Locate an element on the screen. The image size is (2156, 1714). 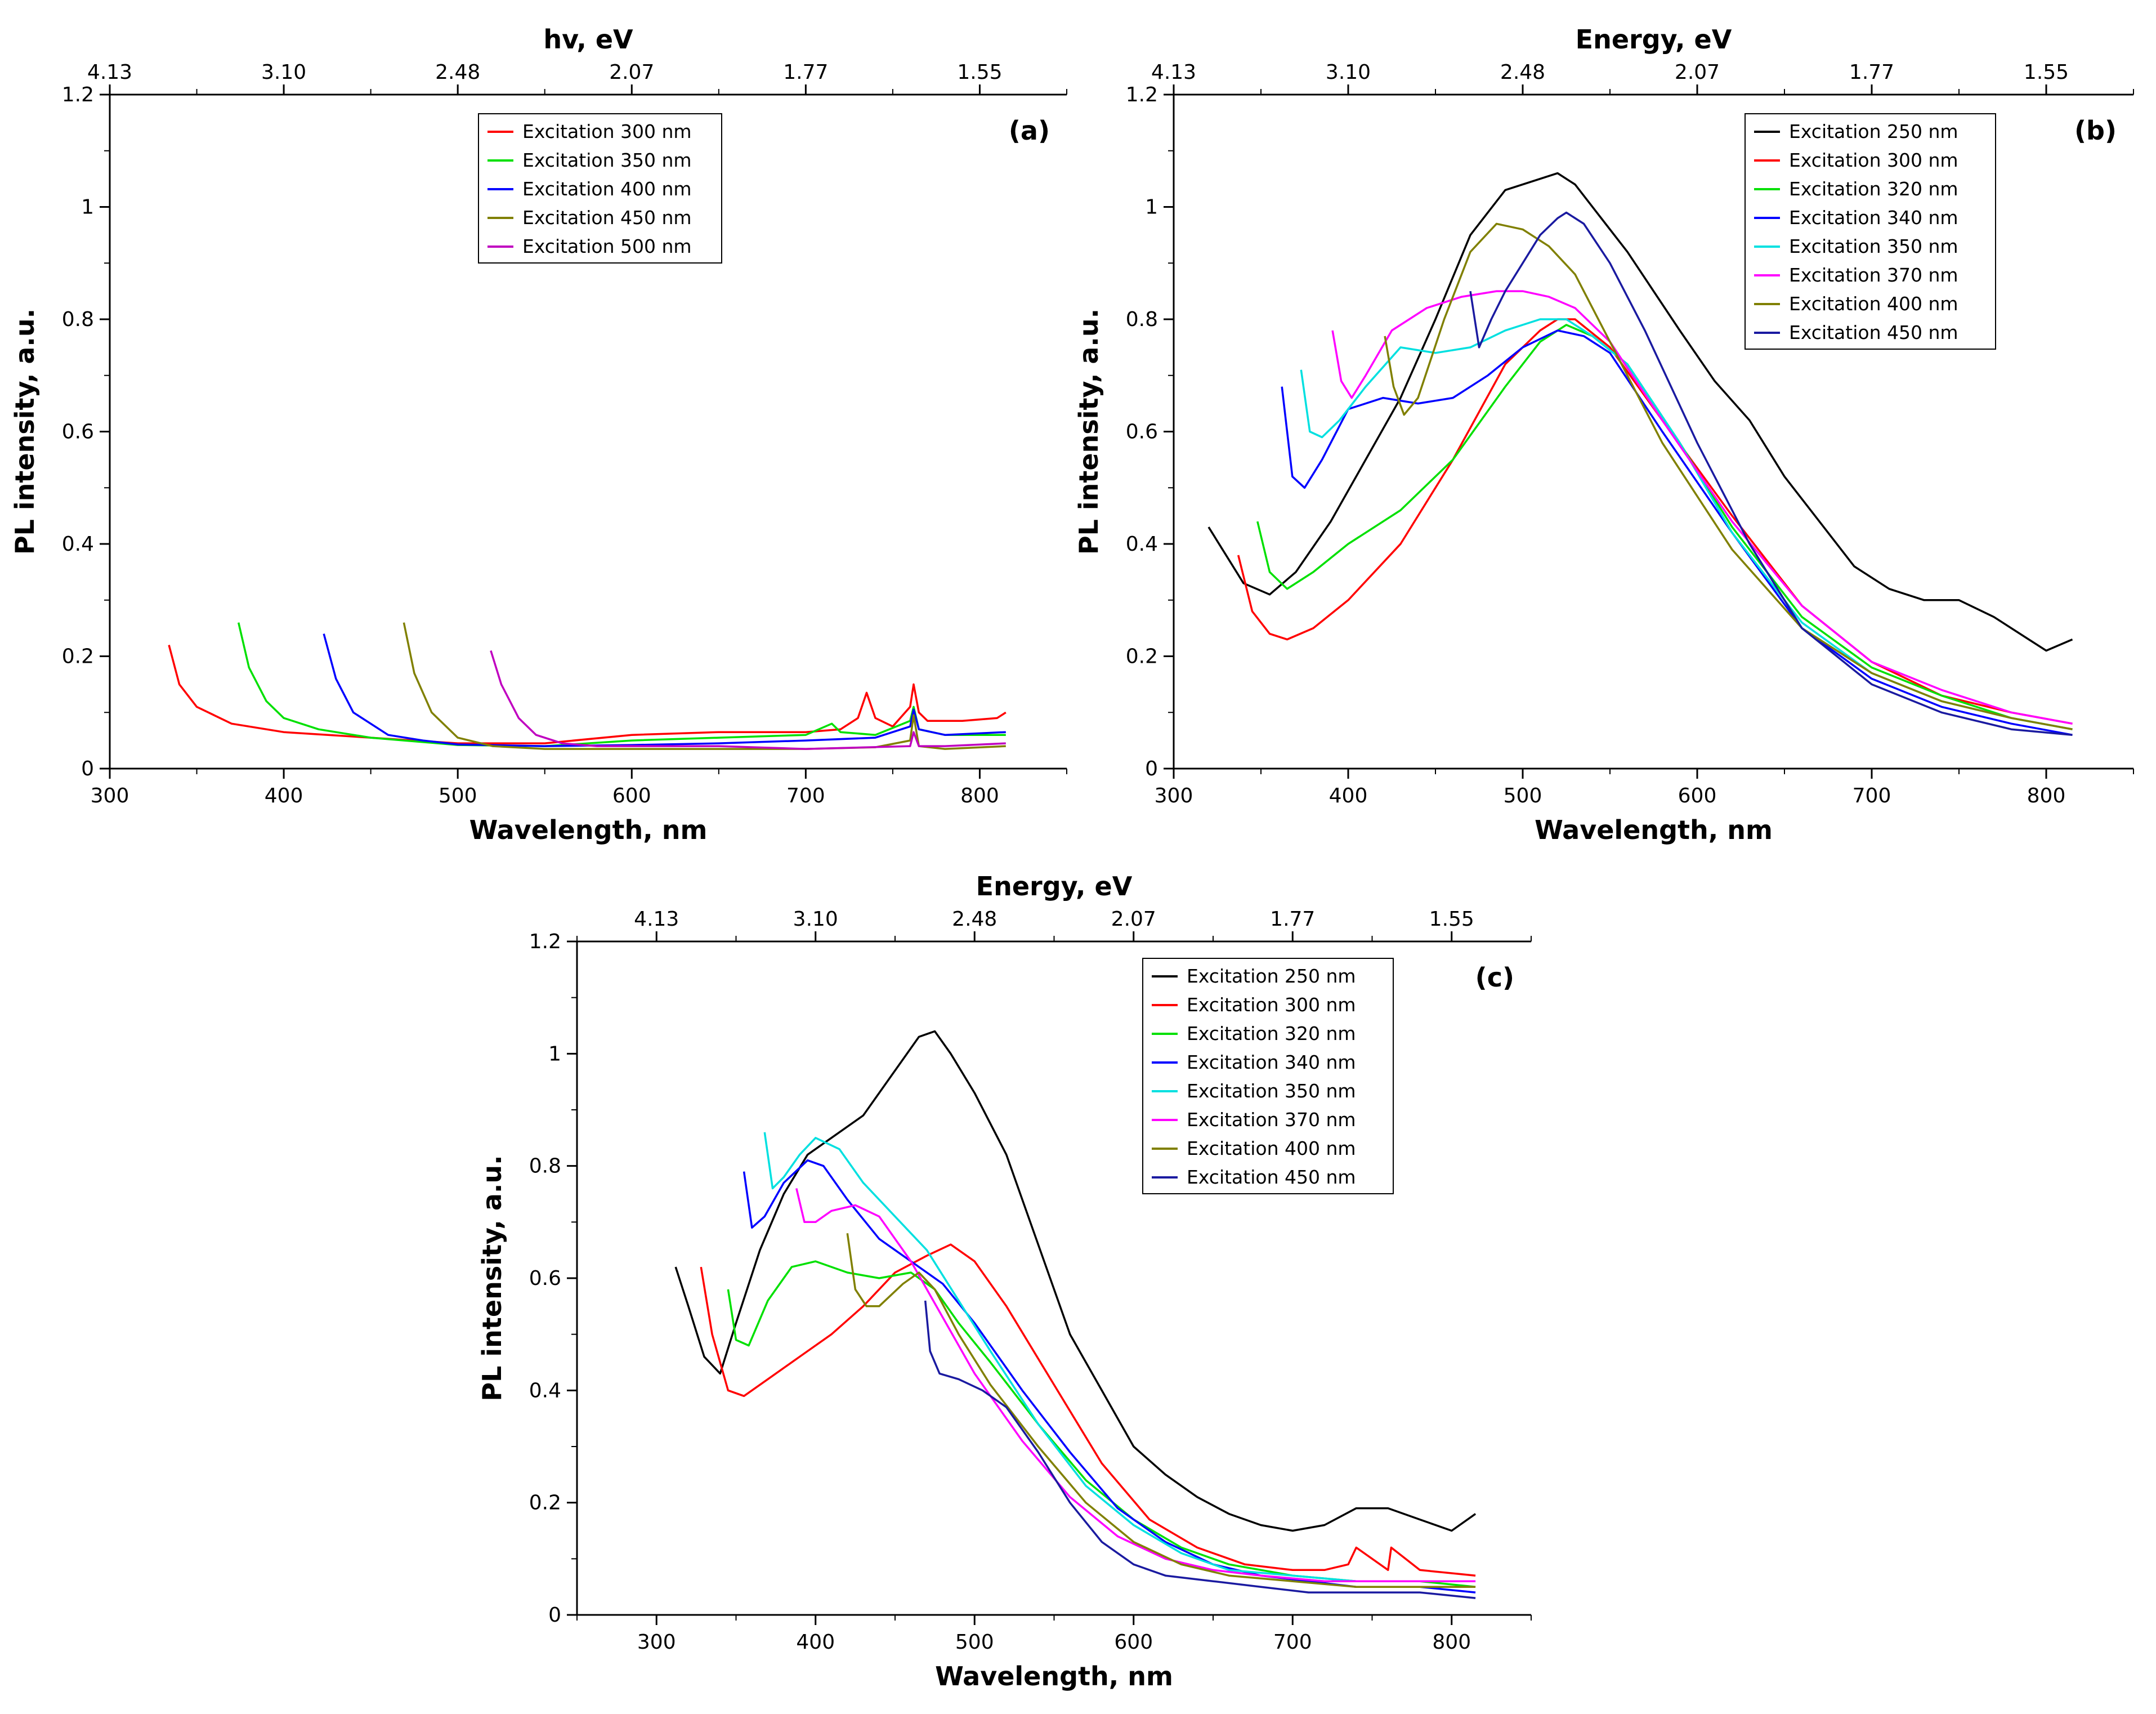
legend-entry: Excitation 500 nm is located at coordinates (607, 246).